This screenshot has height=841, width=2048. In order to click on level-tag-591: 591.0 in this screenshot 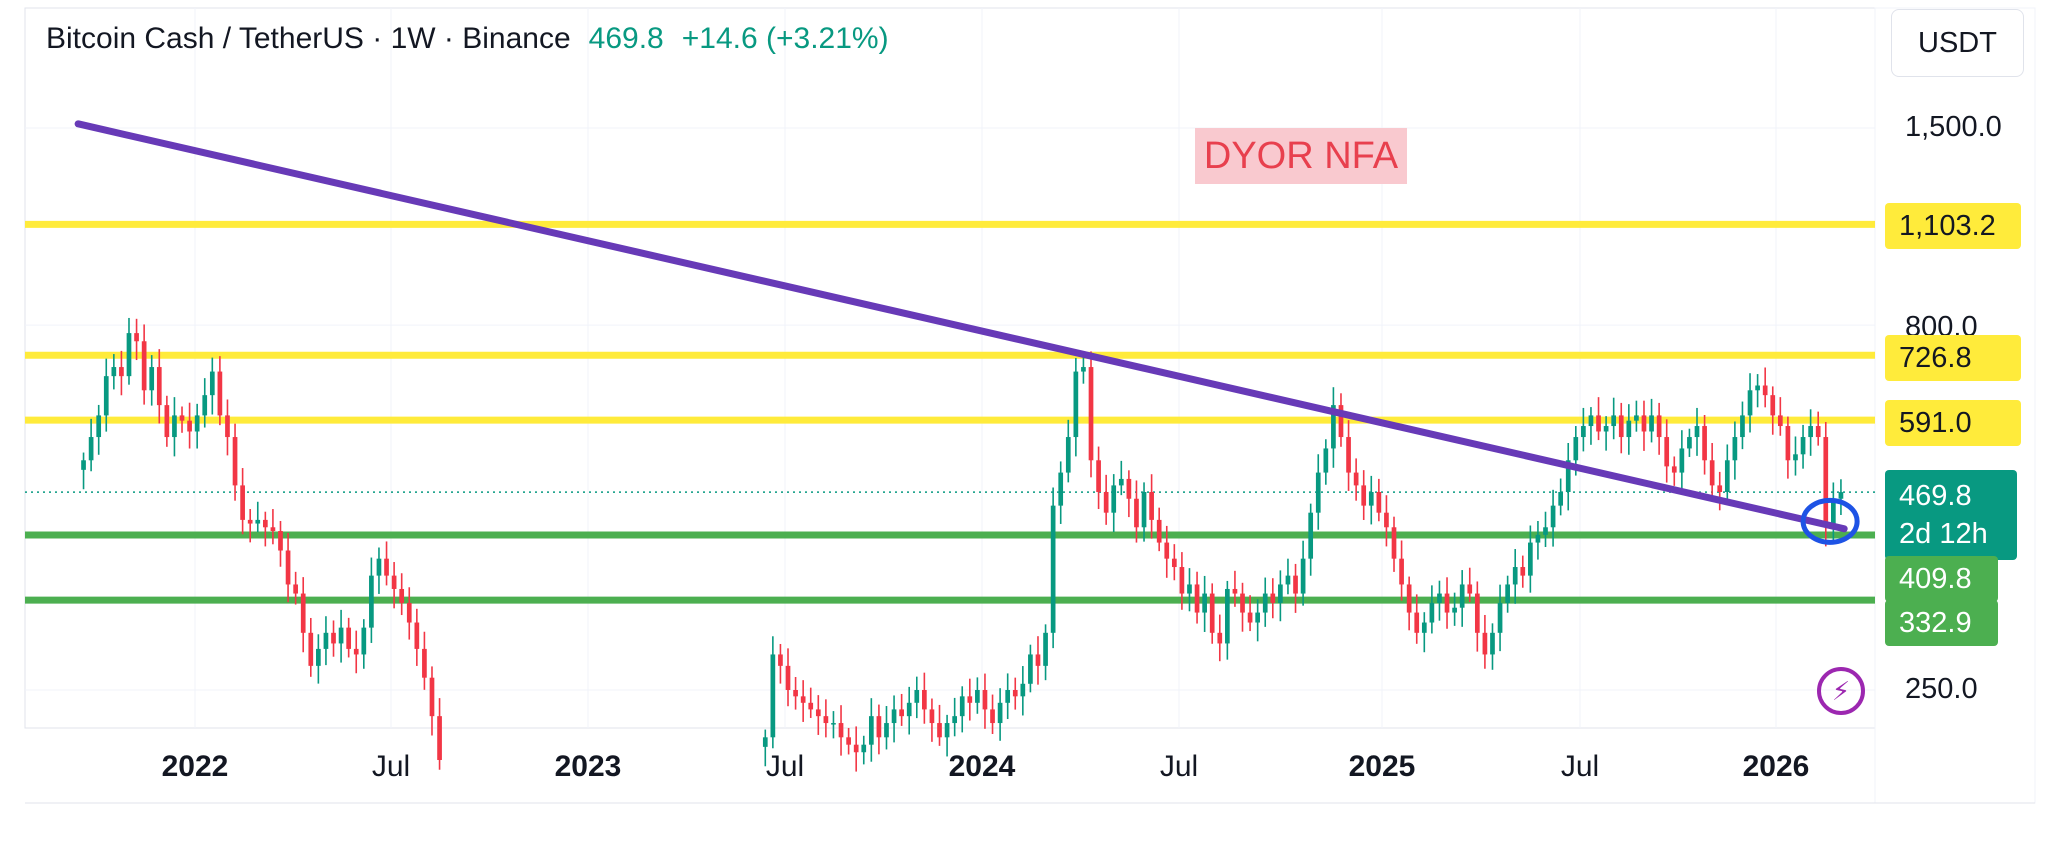, I will do `click(1953, 423)`.